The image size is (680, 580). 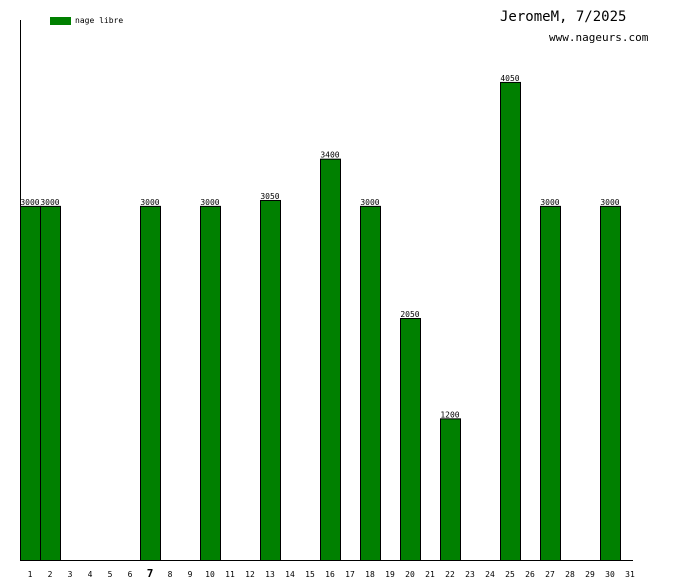 I want to click on value-label-day-18: 3000, so click(x=369, y=202).